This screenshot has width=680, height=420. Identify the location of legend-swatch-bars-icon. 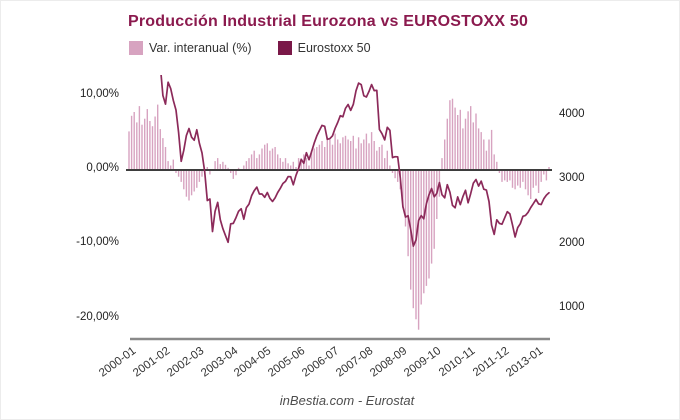
(136, 48).